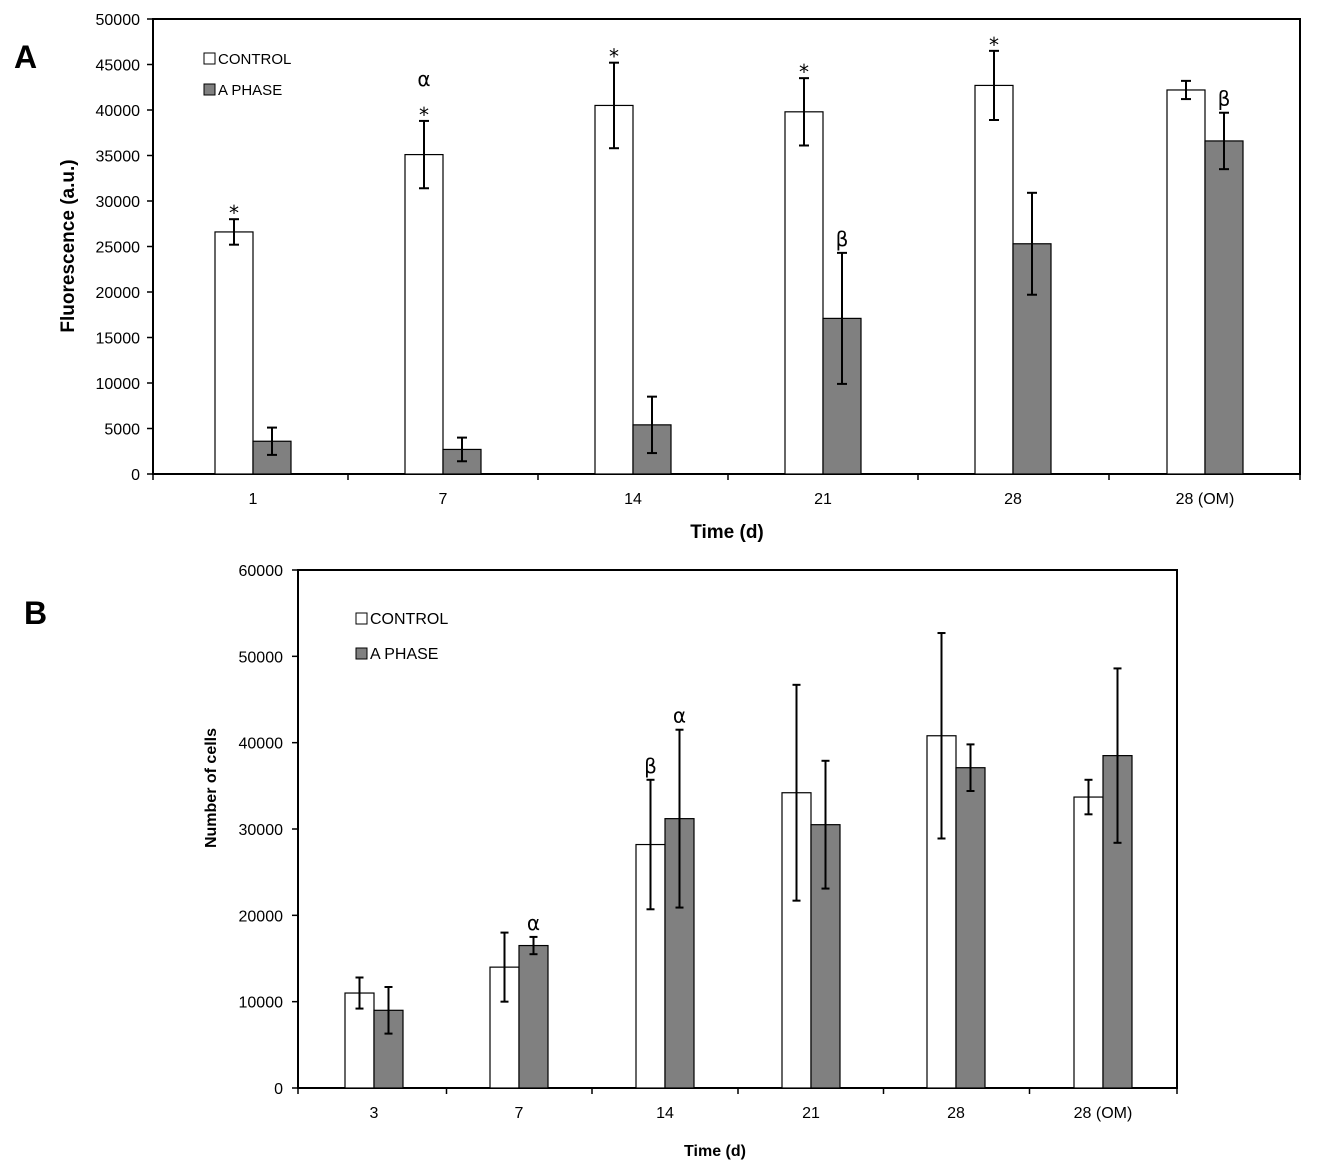 This screenshot has height=1166, width=1318. Describe the element at coordinates (261, 571) in the screenshot. I see `y-tick-label: 60000` at that location.